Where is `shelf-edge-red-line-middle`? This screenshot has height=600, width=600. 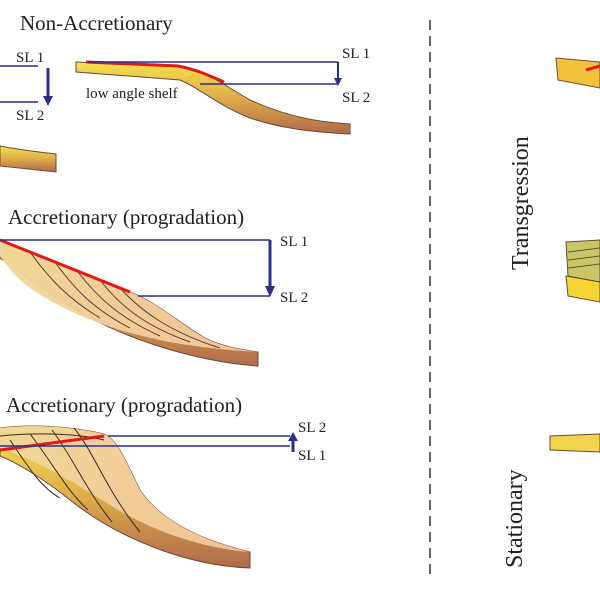
shelf-edge-red-line-middle is located at coordinates (65, 266).